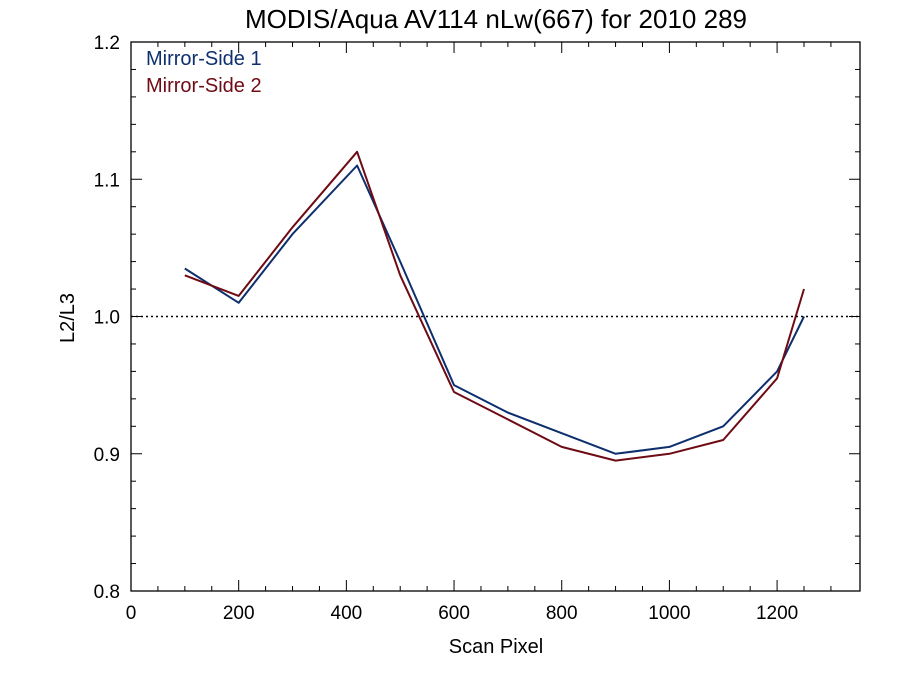  What do you see at coordinates (562, 613) in the screenshot?
I see `x-tick-label: 800` at bounding box center [562, 613].